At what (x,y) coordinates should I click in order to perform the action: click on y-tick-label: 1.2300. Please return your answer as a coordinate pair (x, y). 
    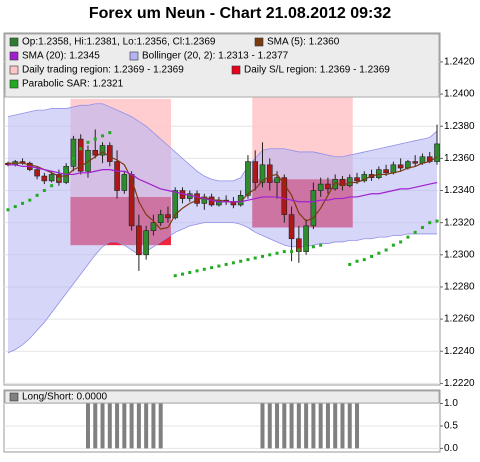
    Looking at the image, I should click on (459, 254).